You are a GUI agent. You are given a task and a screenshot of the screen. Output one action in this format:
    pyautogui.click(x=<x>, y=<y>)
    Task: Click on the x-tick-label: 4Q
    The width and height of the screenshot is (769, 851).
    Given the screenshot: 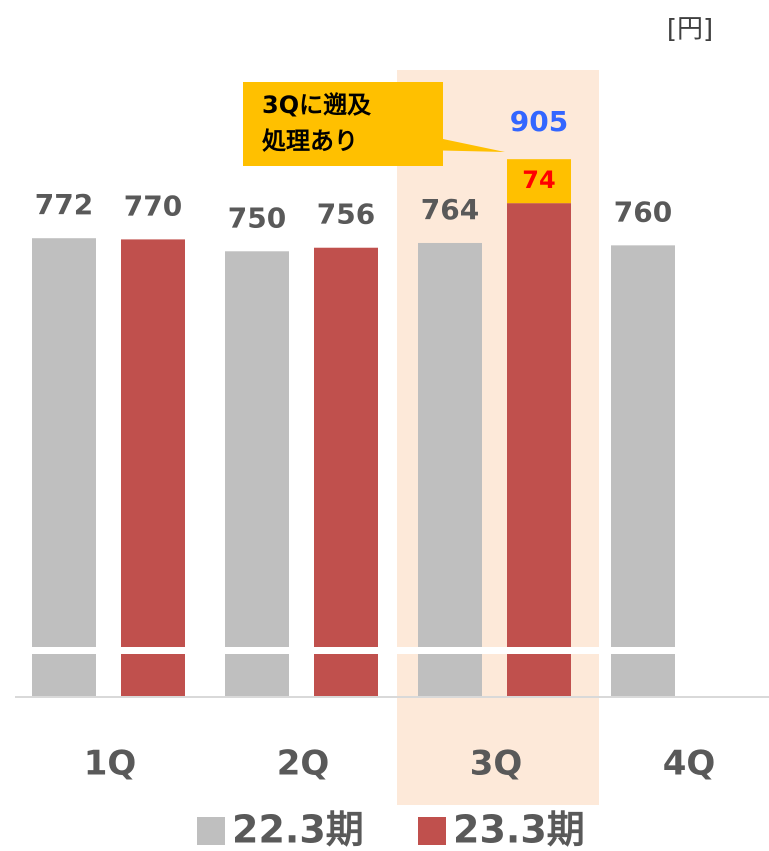 What is the action you would take?
    pyautogui.click(x=689, y=764)
    